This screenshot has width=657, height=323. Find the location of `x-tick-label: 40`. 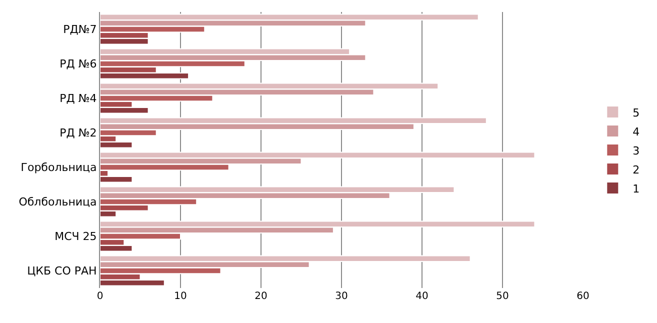

x-tick-label: 40 is located at coordinates (422, 296).